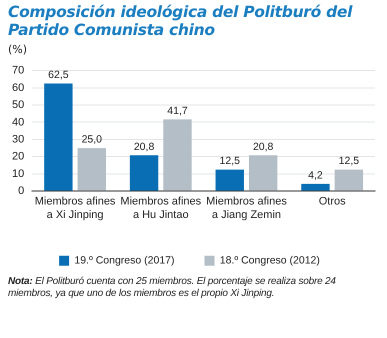 The width and height of the screenshot is (387, 338). I want to click on data-label: 62,5, so click(58, 75).